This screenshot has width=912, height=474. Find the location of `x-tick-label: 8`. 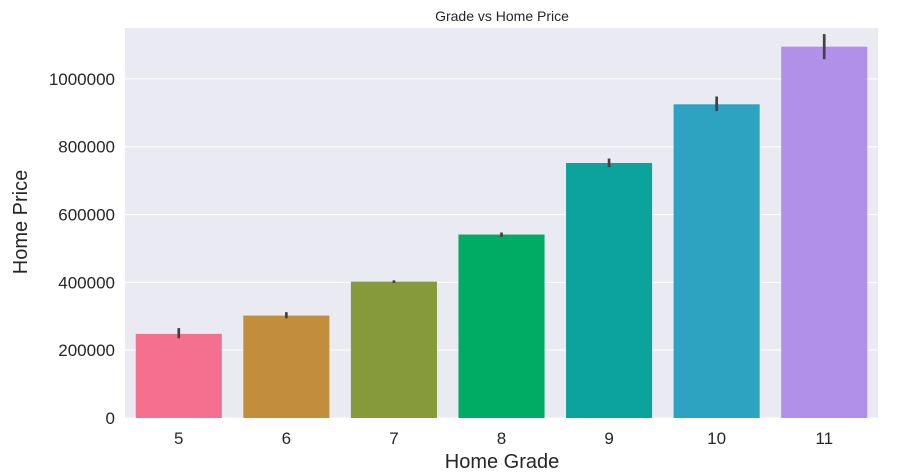

x-tick-label: 8 is located at coordinates (501, 438).